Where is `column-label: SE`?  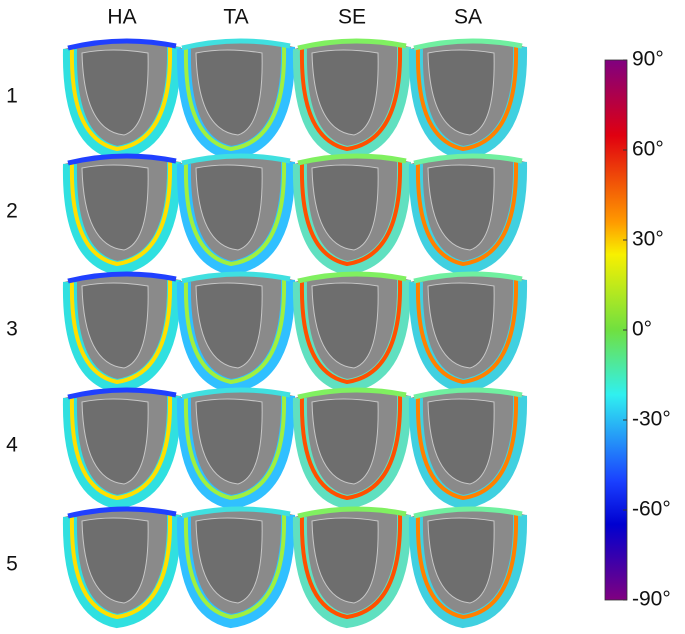 column-label: SE is located at coordinates (352, 17).